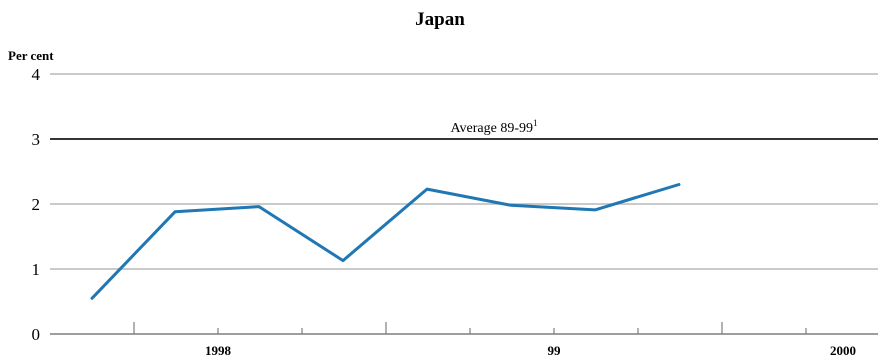 The width and height of the screenshot is (882, 362). What do you see at coordinates (464, 340) in the screenshot?
I see `x-axis: 1998 99 2000` at bounding box center [464, 340].